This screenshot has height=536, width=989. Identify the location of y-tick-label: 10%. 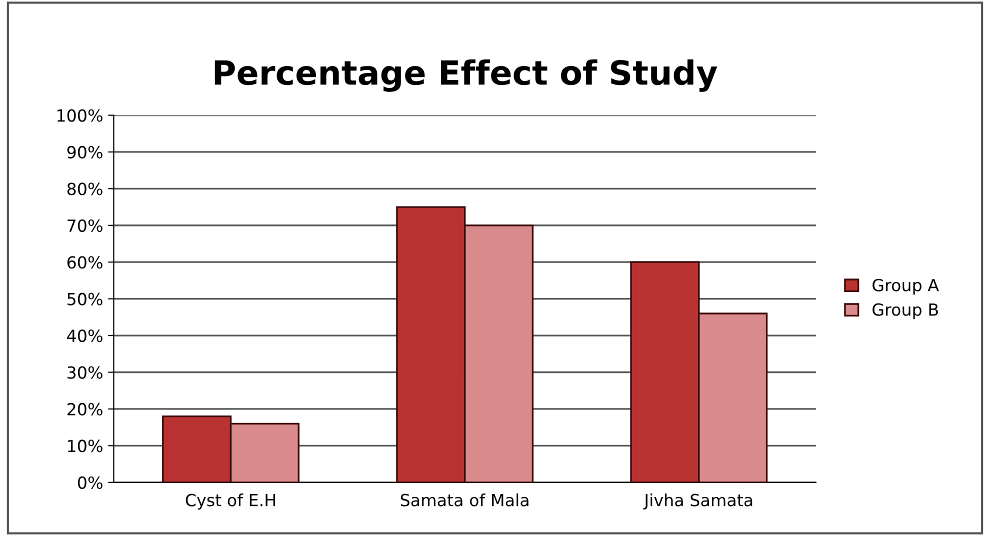
(85, 446).